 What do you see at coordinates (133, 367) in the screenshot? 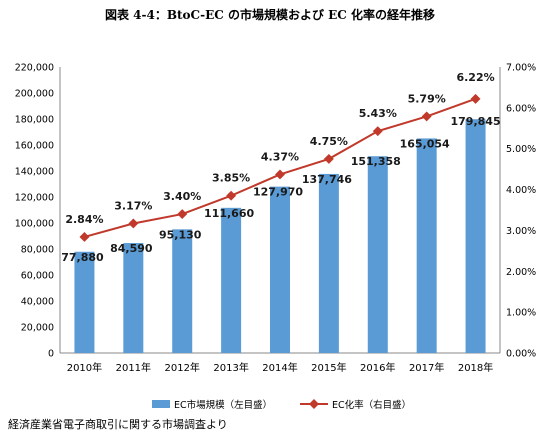
I see `x-tick-label: 2011年` at bounding box center [133, 367].